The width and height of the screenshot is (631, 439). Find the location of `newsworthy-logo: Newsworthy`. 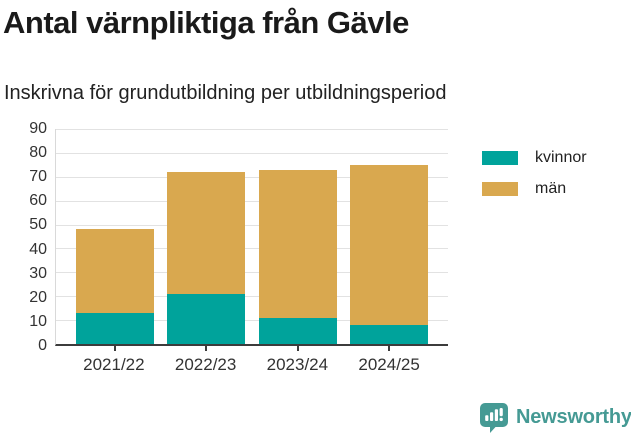

newsworthy-logo: Newsworthy is located at coordinates (555, 417).